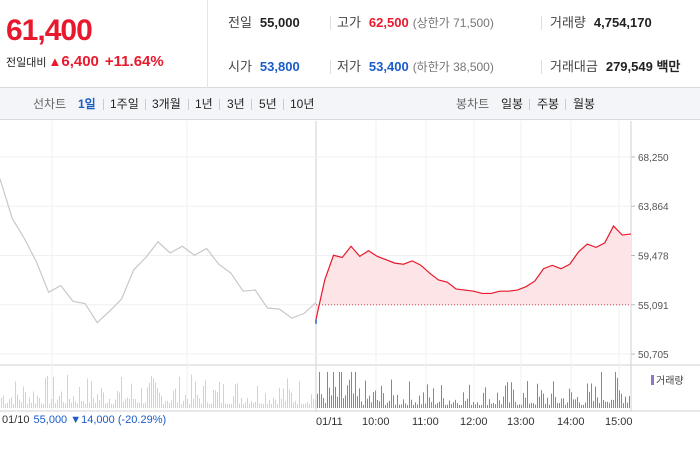 This screenshot has width=700, height=450. Describe the element at coordinates (124, 104) in the screenshot. I see `period-tab-1w: 1주일` at that location.